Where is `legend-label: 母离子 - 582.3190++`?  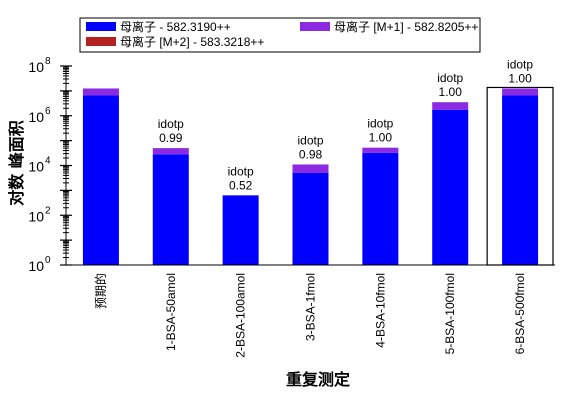
legend-label: 母离子 - 582.3190++ is located at coordinates (175, 26).